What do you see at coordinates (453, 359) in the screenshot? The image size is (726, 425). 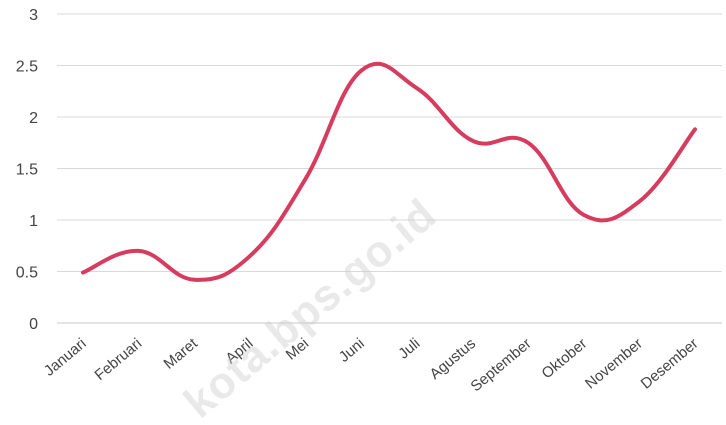 I see `x-tick-label: Agustus` at bounding box center [453, 359].